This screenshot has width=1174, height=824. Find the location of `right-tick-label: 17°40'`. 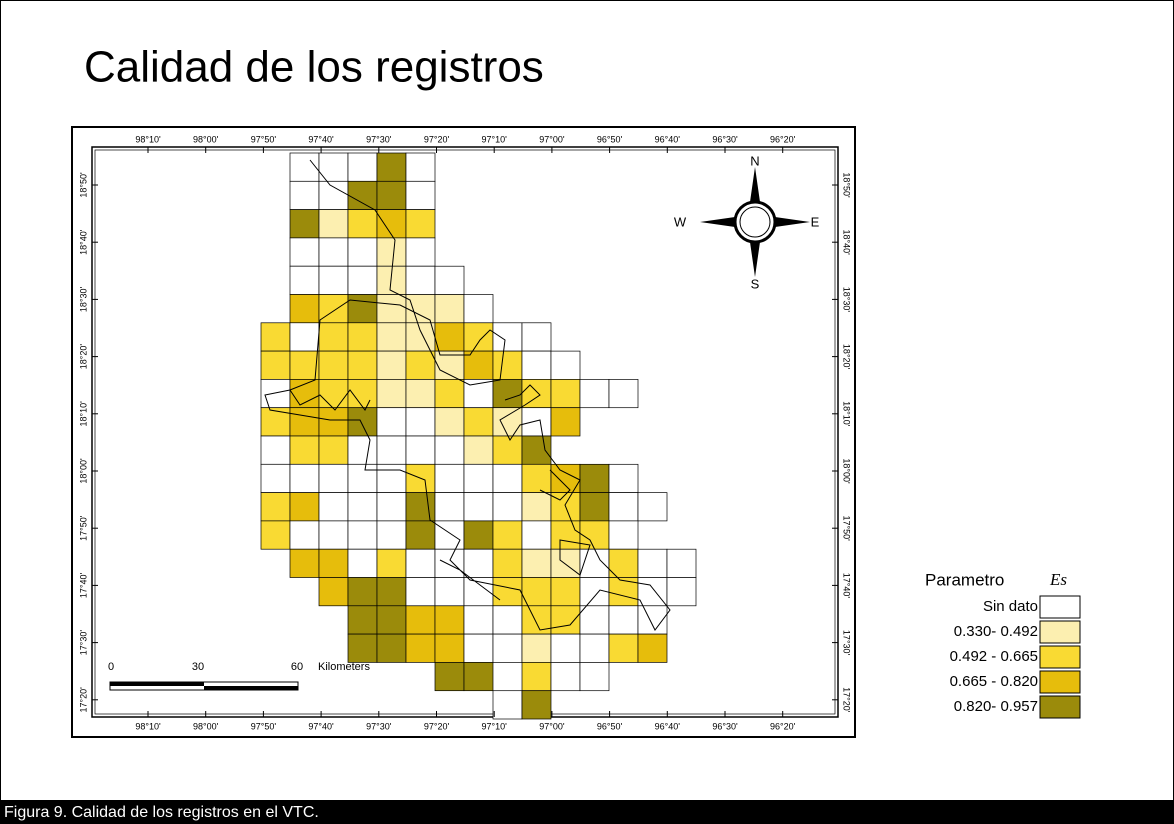

right-tick-label: 17°40' is located at coordinates (847, 586).